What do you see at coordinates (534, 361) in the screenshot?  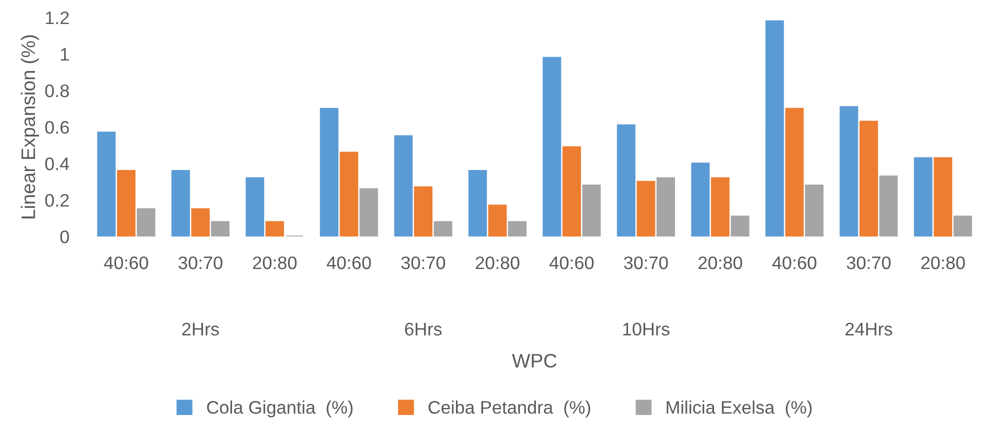 I see `x-axis-title: WPC` at bounding box center [534, 361].